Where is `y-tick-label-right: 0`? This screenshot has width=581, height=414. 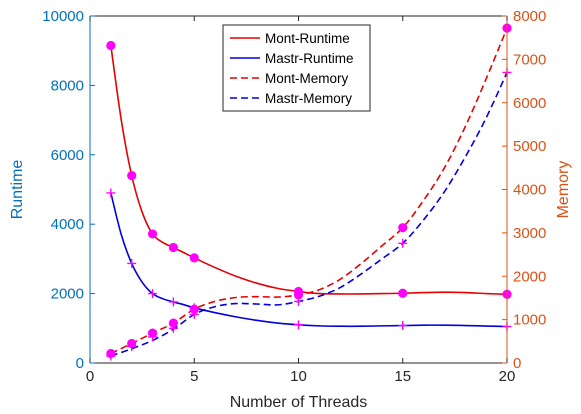
y-tick-label-right: 0 is located at coordinates (517, 363).